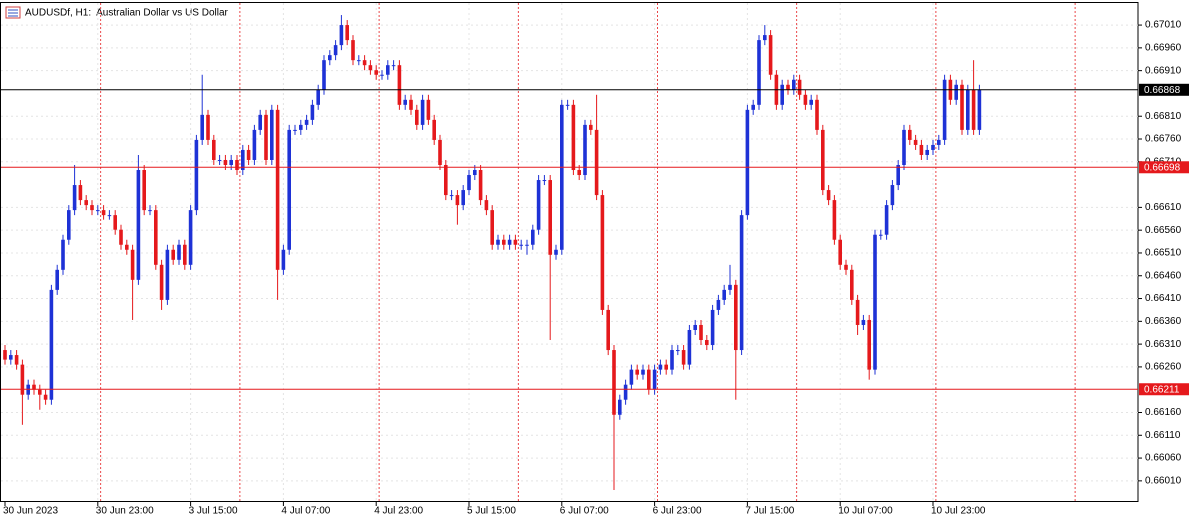 The height and width of the screenshot is (521, 1200). I want to click on y-tick-label: 0.66060, so click(1163, 458).